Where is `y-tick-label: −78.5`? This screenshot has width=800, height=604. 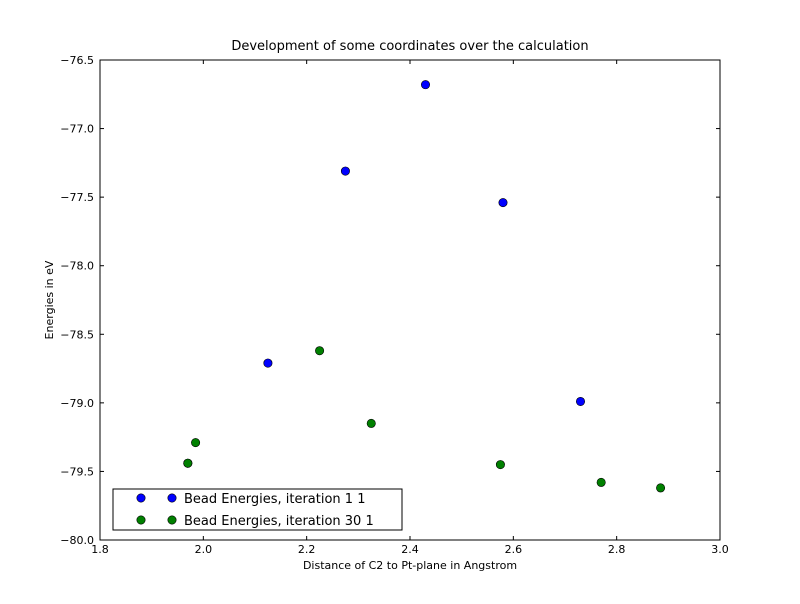
y-tick-label: −78.5 is located at coordinates (77, 334).